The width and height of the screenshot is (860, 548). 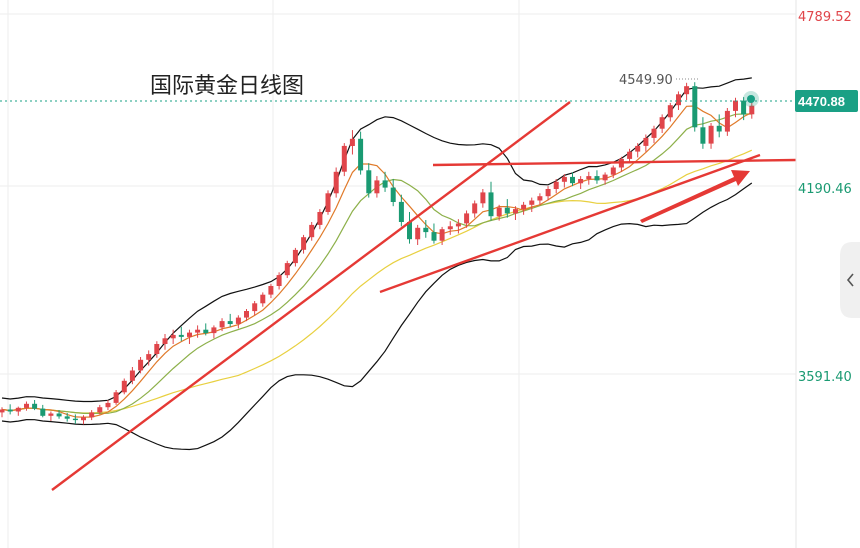 What do you see at coordinates (825, 17) in the screenshot?
I see `axis-label-top: 4789.52` at bounding box center [825, 17].